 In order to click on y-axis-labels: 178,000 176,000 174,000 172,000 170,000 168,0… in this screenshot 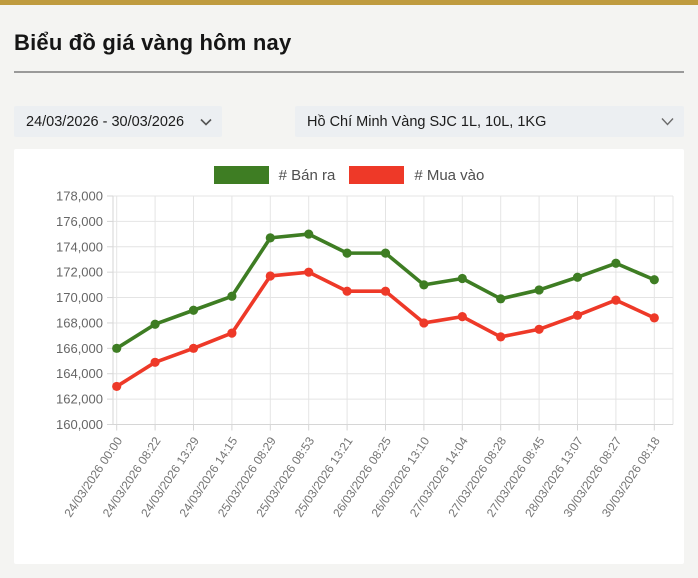, I will do `click(79, 310)`.